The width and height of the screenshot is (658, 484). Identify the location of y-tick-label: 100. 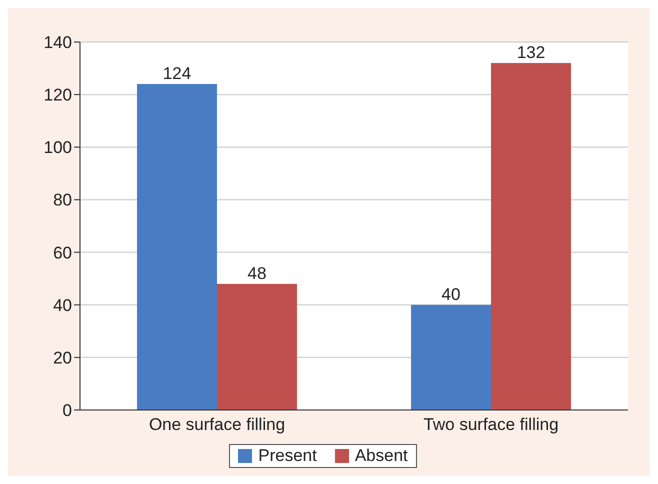
(58, 148).